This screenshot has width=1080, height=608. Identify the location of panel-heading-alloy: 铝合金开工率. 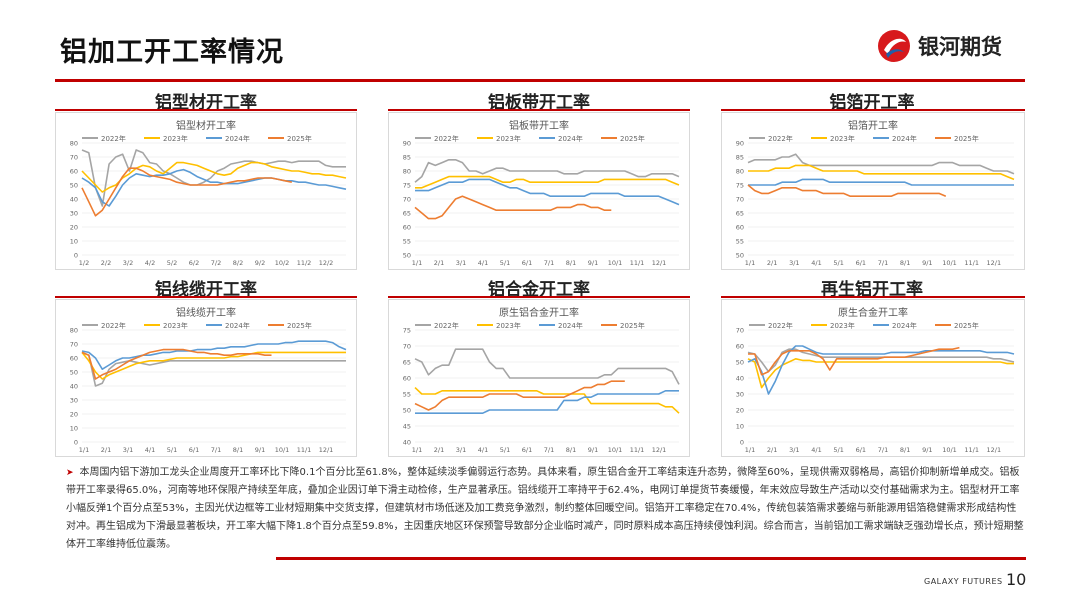
(539, 290).